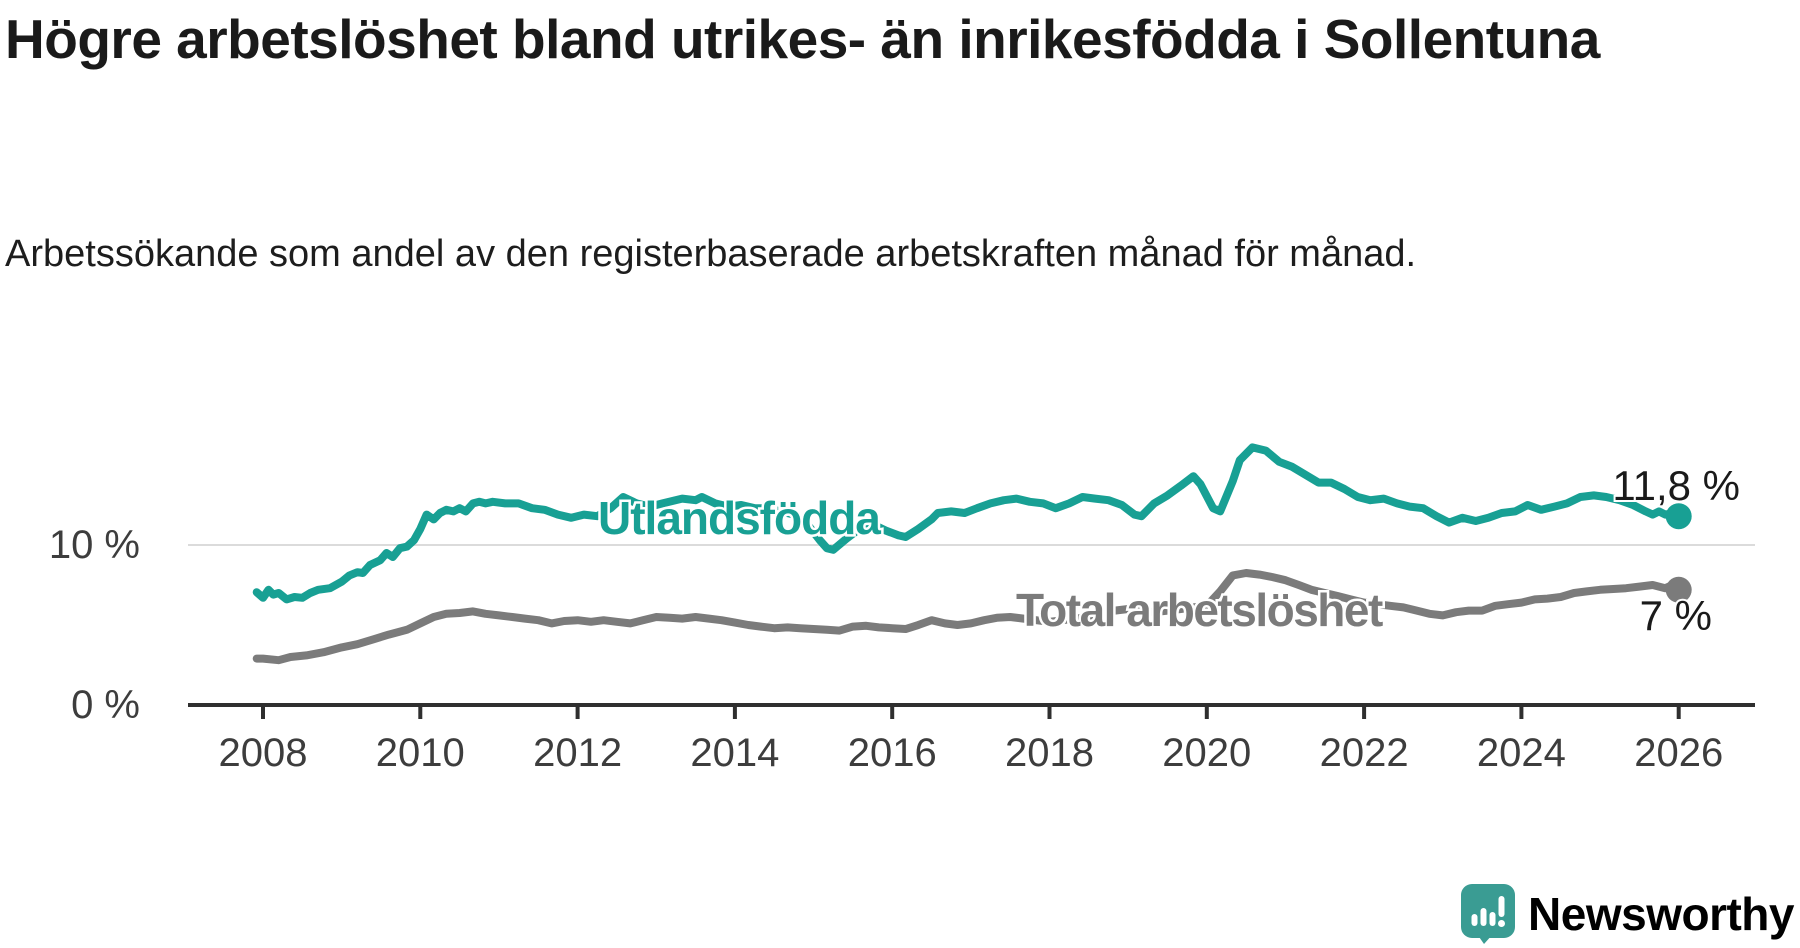 The height and width of the screenshot is (948, 1800). Describe the element at coordinates (1364, 753) in the screenshot. I see `x-tick-label-2022: 2022` at that location.